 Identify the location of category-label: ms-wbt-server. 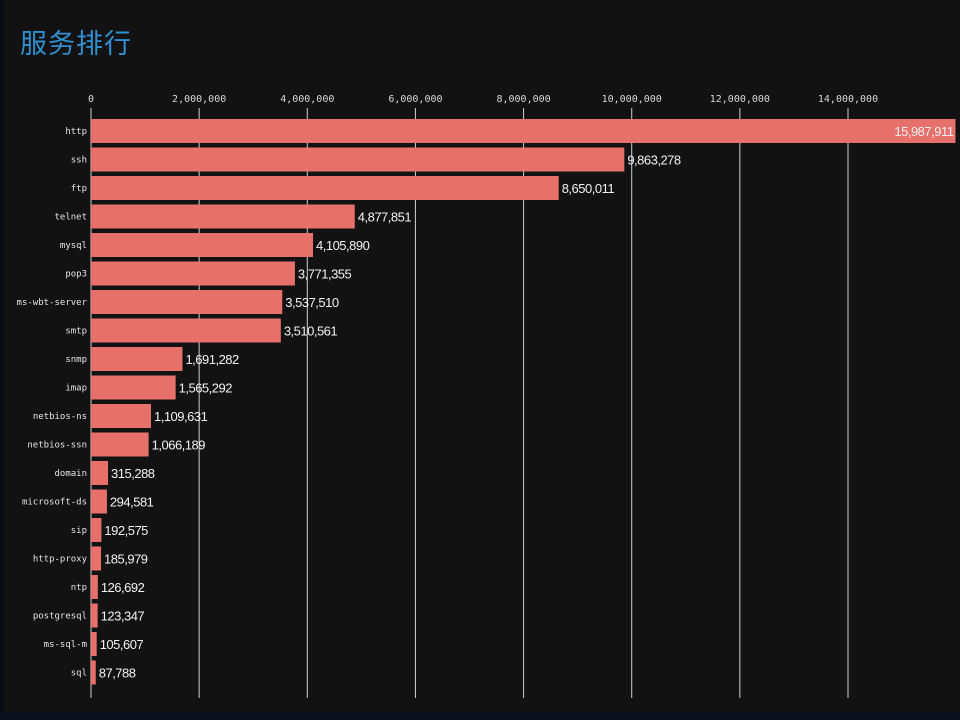
(52, 303).